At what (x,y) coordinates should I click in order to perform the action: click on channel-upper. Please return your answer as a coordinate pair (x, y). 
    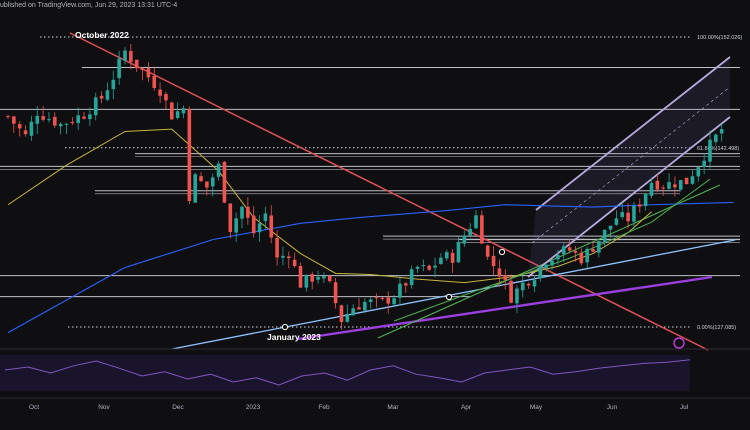
    Looking at the image, I should click on (633, 133).